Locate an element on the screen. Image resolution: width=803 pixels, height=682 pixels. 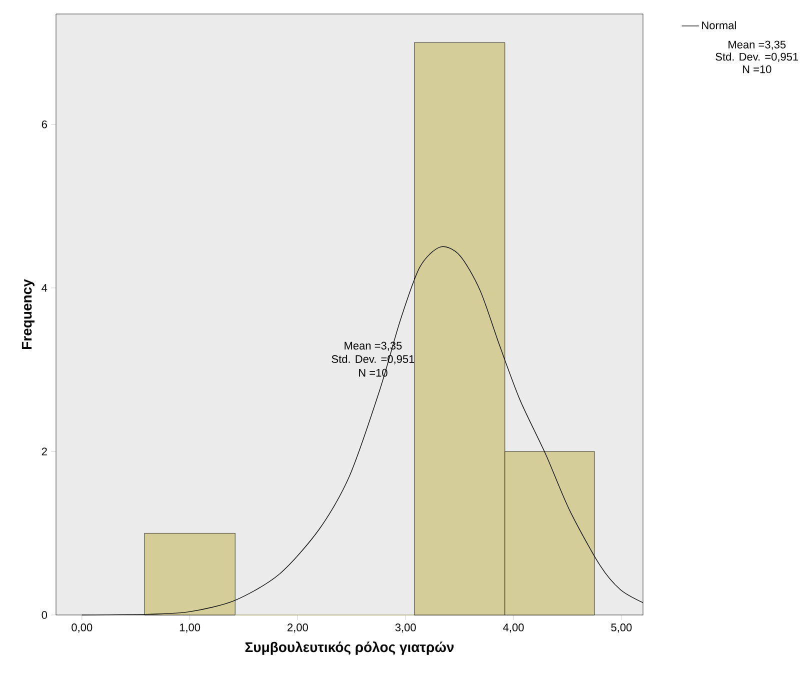
legend-label: Normal is located at coordinates (719, 25).